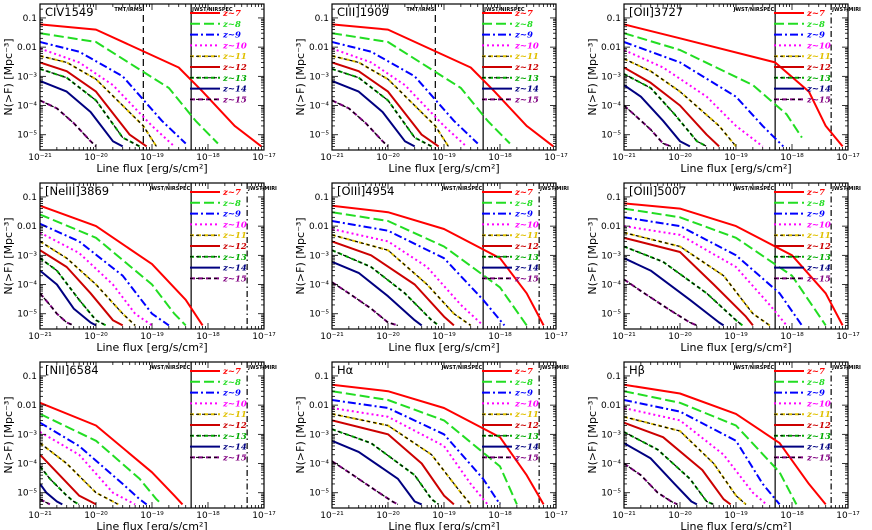 The height and width of the screenshot is (530, 872). I want to click on y-axis-label: N(>F) [Mpc⁻³], so click(592, 434).